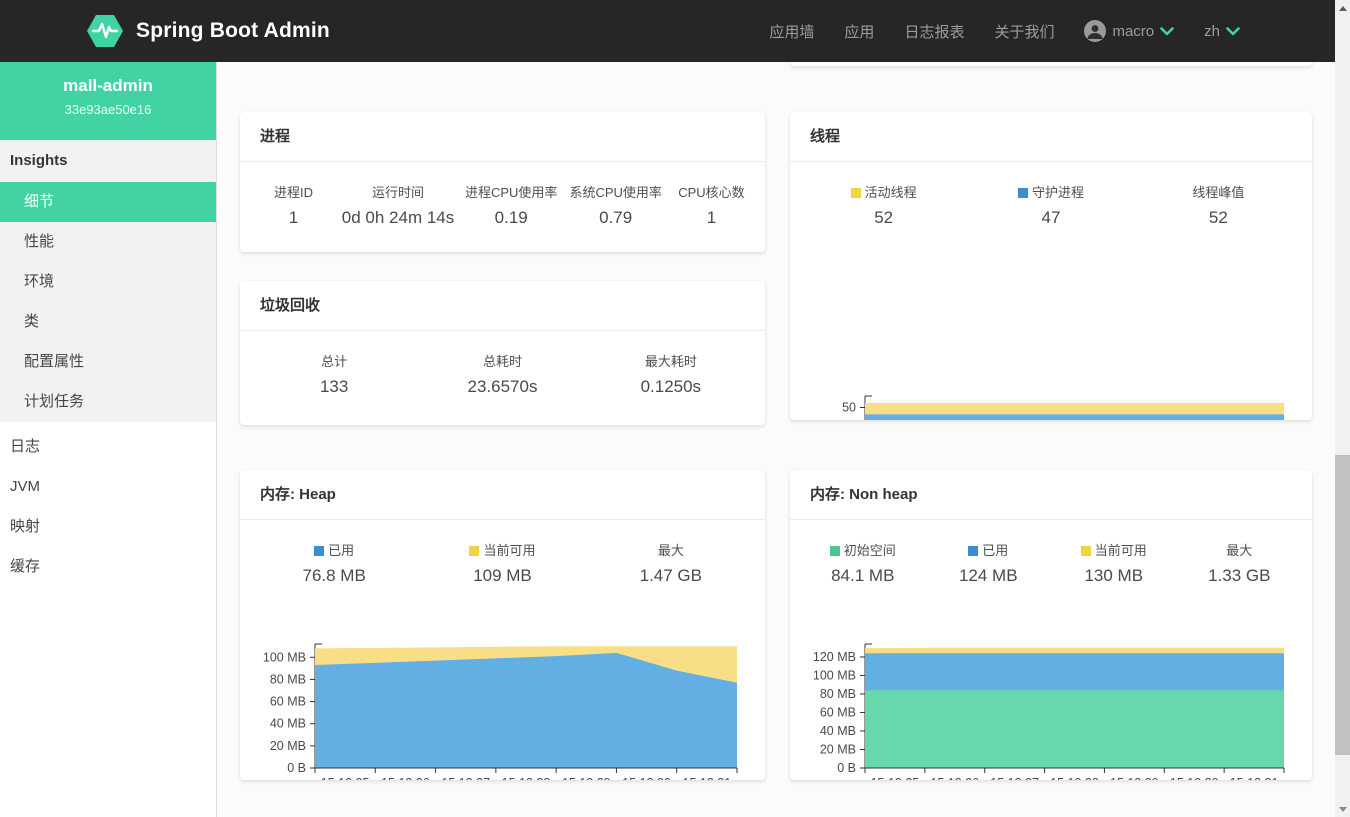 This screenshot has width=1350, height=817. I want to click on svg-text: 15:13:31, so click(707, 778).